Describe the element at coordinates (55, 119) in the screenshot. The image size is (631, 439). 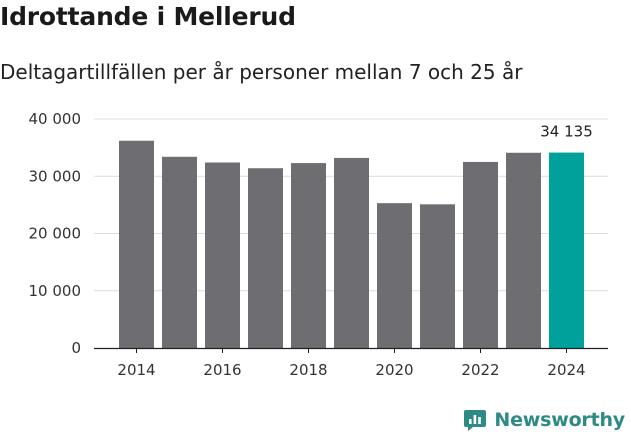
I see `y-tick-label: 40 000` at that location.